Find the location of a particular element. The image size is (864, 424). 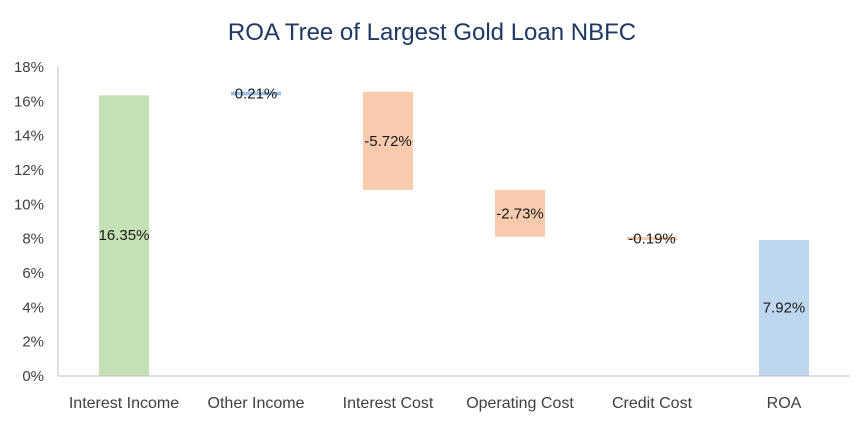

y-tick-label: 0% is located at coordinates (33, 376).